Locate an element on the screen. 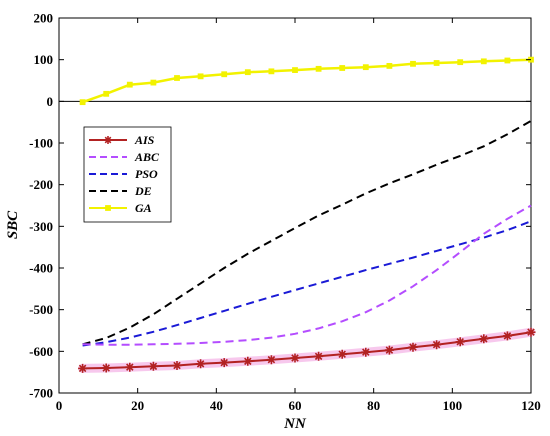 This screenshot has width=550, height=436. legend-box is located at coordinates (127, 174).